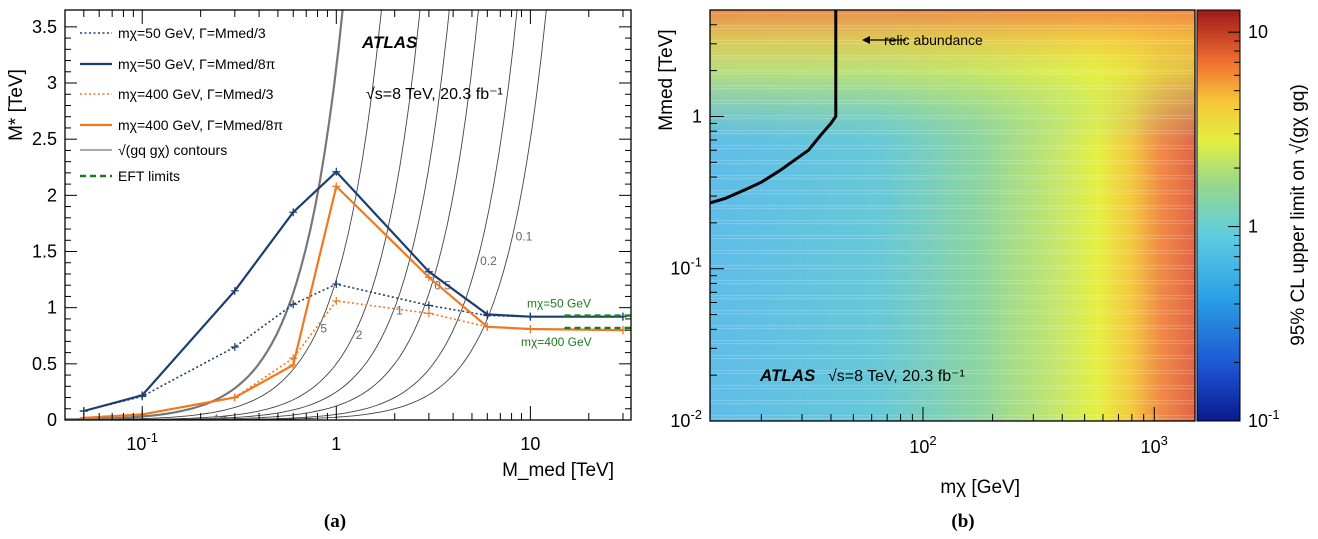 The width and height of the screenshot is (1318, 539). I want to click on relic-annotation: relic abundance, so click(922, 40).